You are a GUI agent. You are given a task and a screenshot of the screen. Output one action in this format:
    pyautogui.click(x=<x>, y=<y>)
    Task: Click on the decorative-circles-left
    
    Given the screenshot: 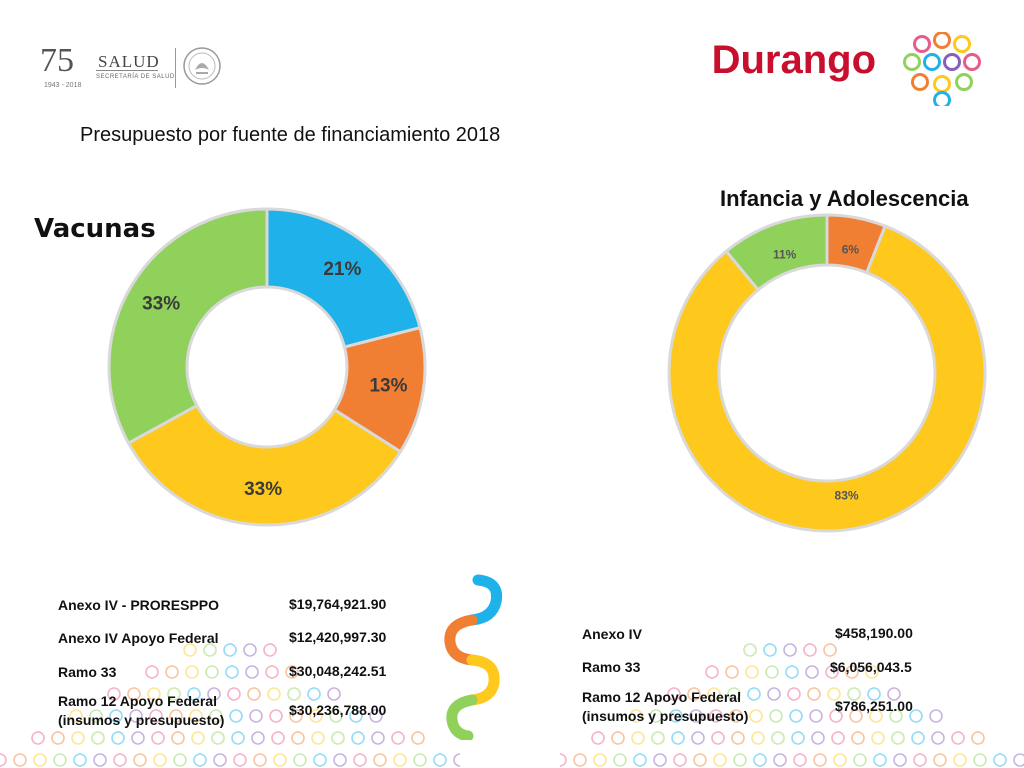 What is the action you would take?
    pyautogui.click(x=230, y=705)
    